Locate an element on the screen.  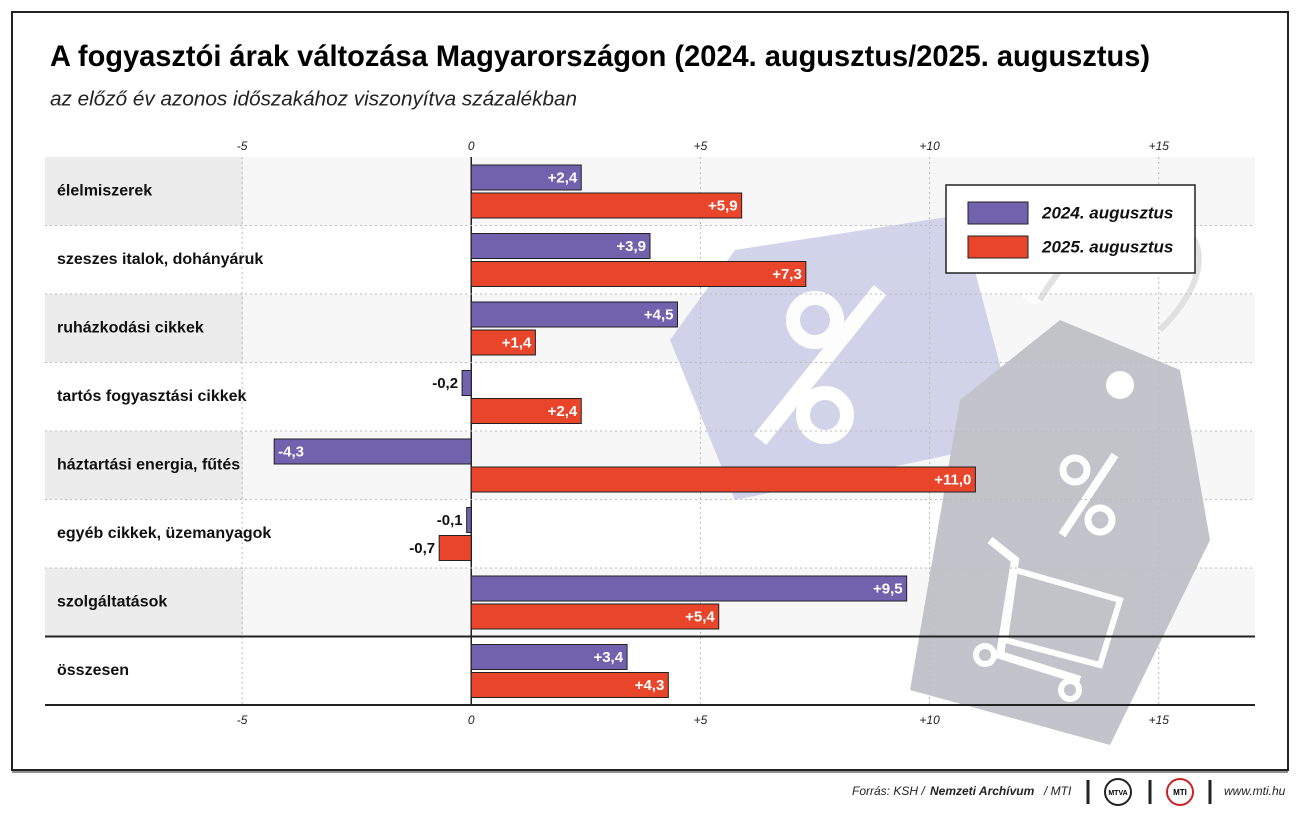
value-label: +3,9 is located at coordinates (631, 246).